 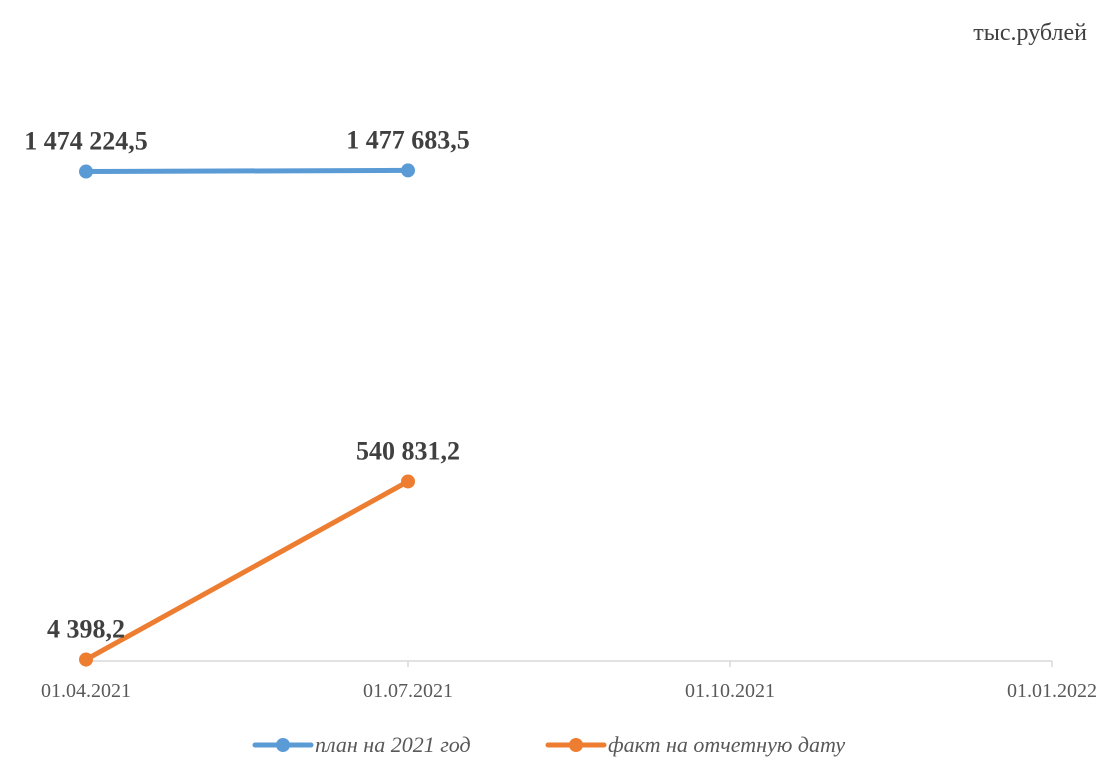 I want to click on x-tick-label: 01.01.2022, so click(x=1052, y=691).